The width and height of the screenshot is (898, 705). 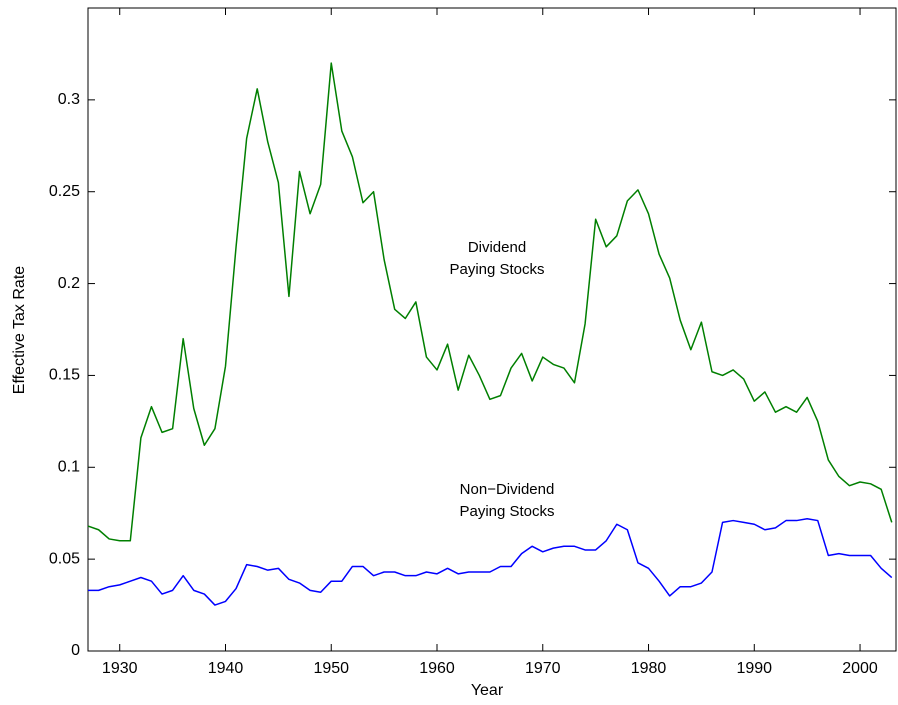 What do you see at coordinates (64, 191) in the screenshot?
I see `y-tick-label: 0.25` at bounding box center [64, 191].